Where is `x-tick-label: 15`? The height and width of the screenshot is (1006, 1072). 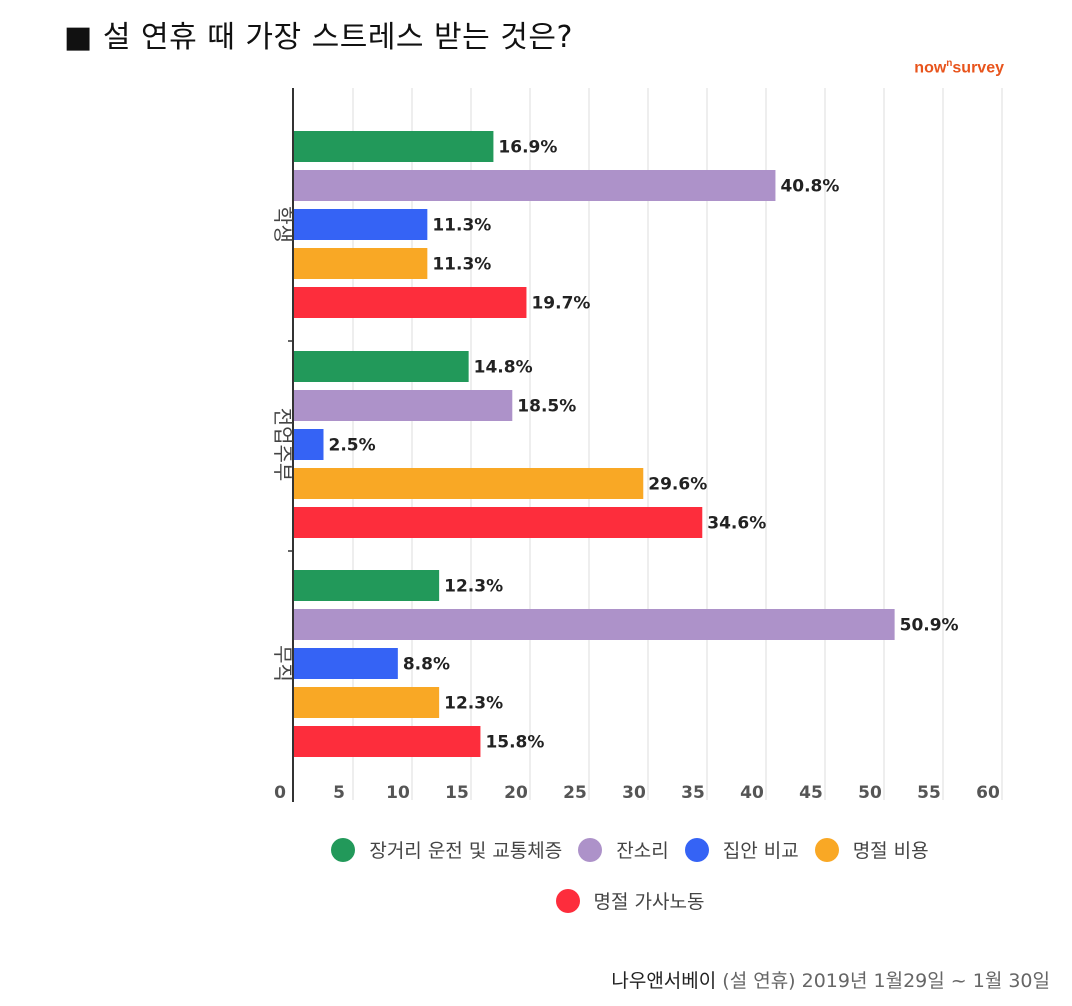 x-tick-label: 15 is located at coordinates (457, 793).